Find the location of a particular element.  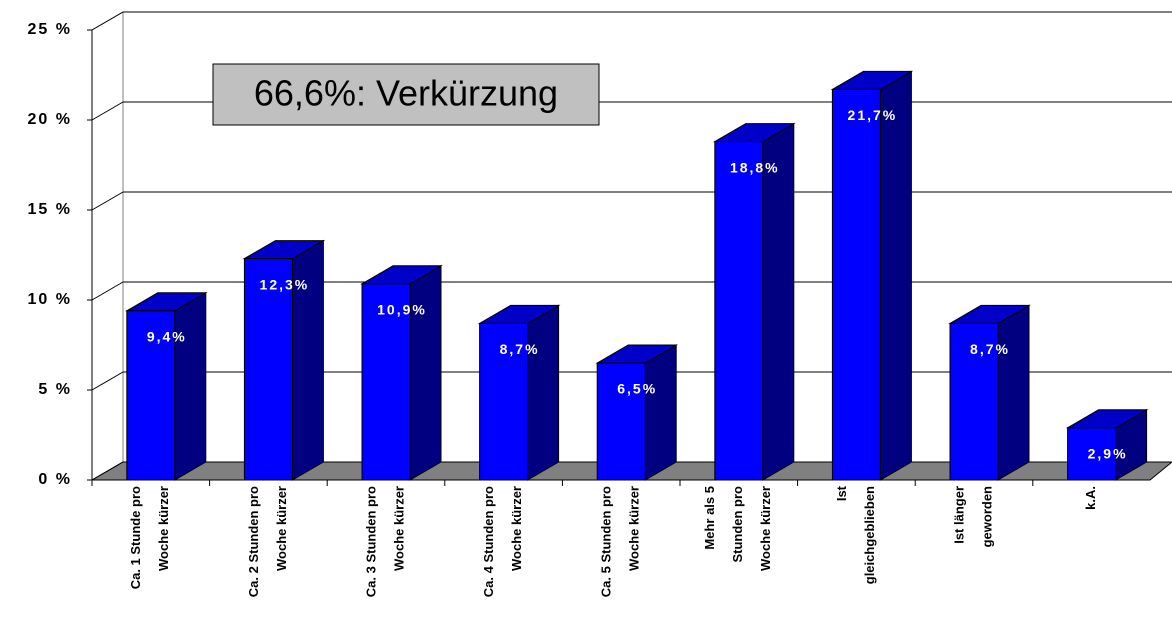

y-tick-label: 5 % is located at coordinates (55, 389).